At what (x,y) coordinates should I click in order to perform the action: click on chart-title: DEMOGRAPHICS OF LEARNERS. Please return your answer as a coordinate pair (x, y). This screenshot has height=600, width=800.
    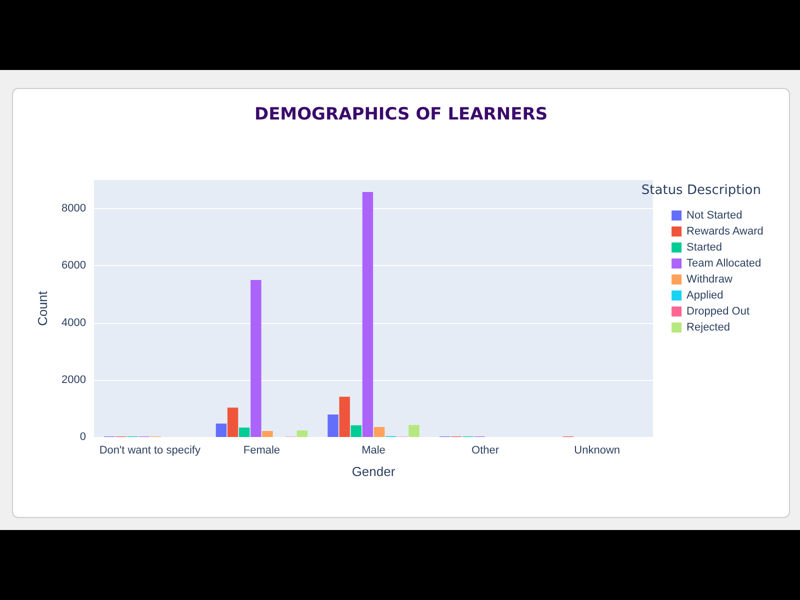
    Looking at the image, I should click on (401, 114).